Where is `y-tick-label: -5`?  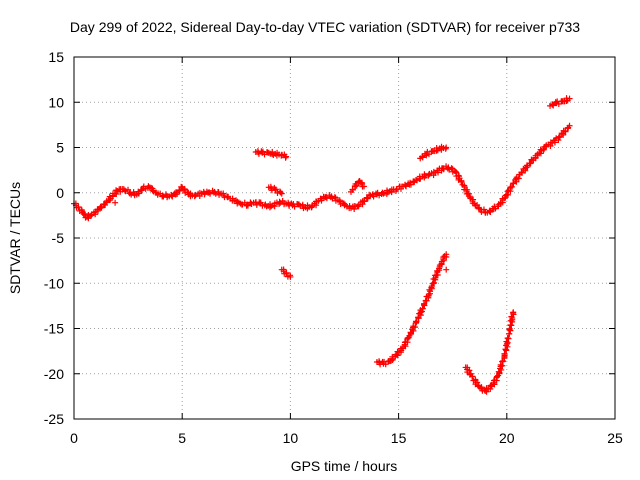
y-tick-label: -5 is located at coordinates (58, 238).